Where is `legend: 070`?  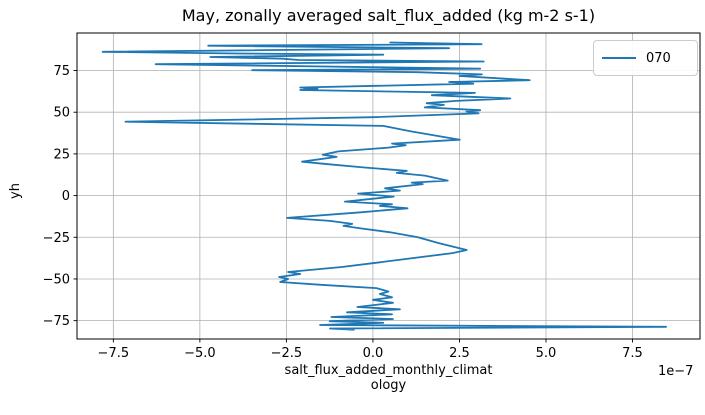
legend: 070 is located at coordinates (645, 58).